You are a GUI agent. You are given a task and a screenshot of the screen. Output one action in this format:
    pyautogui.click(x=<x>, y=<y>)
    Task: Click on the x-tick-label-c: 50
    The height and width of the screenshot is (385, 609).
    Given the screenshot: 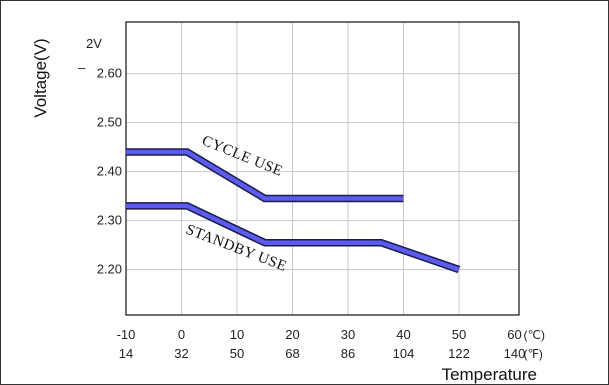 What is the action you would take?
    pyautogui.click(x=459, y=334)
    